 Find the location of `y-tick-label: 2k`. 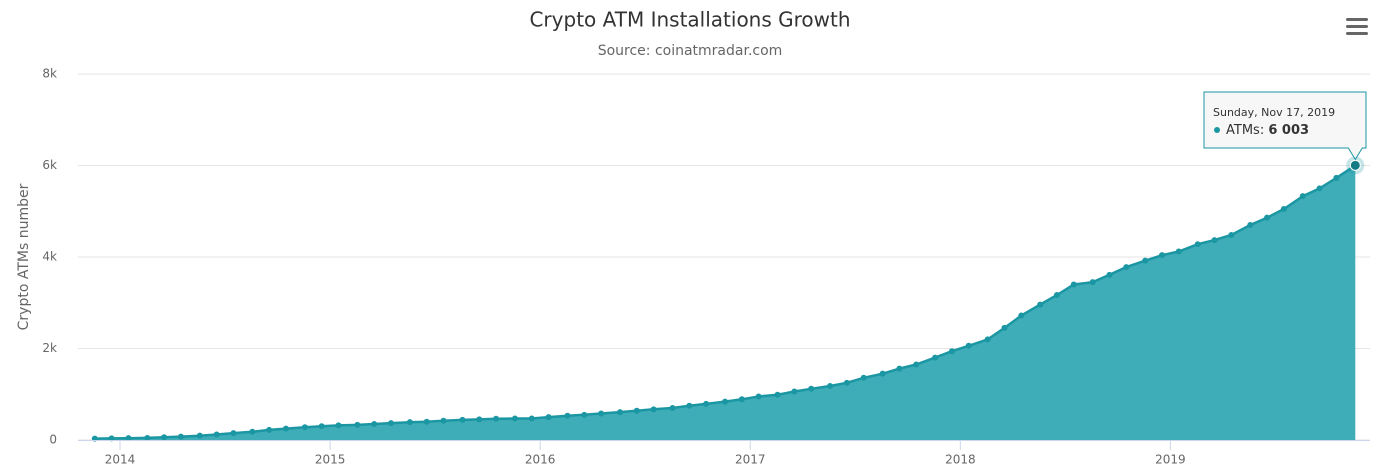

y-tick-label: 2k is located at coordinates (49, 348).